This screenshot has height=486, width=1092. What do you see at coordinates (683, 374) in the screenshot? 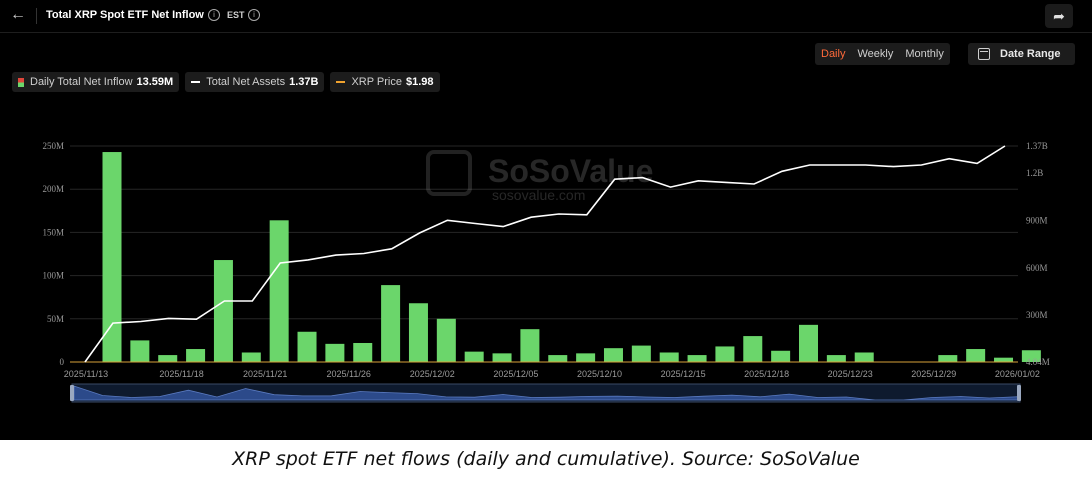
I see `x-tick-label: 2025/12/15` at bounding box center [683, 374].